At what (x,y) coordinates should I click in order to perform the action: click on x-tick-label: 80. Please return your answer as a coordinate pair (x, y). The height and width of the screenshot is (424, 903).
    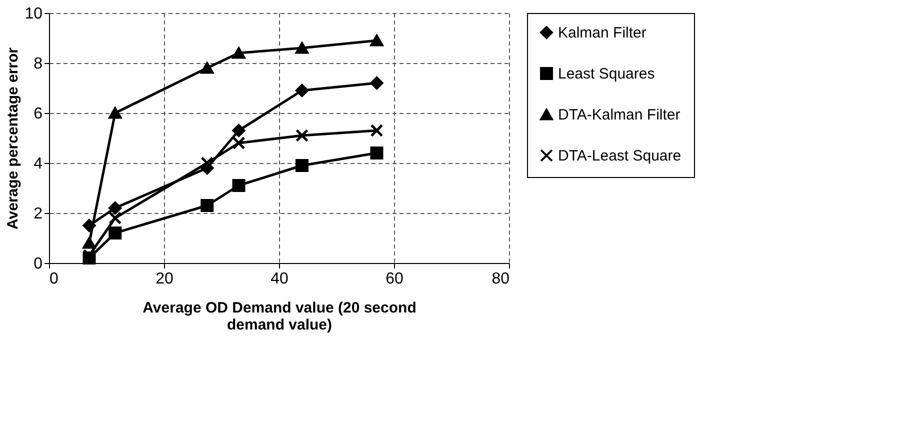
    Looking at the image, I should click on (501, 279).